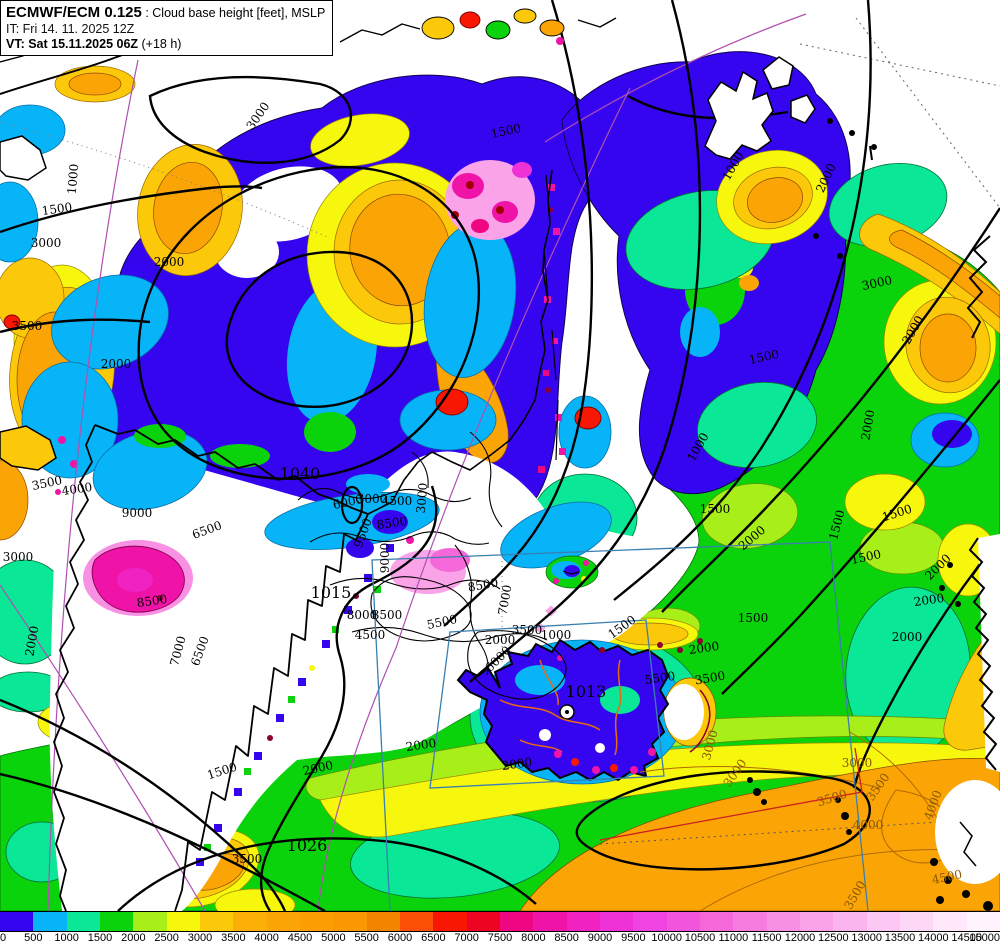 This screenshot has height=945, width=1000. What do you see at coordinates (700, 938) in the screenshot?
I see `colorbar-tick: 10500` at bounding box center [700, 938].